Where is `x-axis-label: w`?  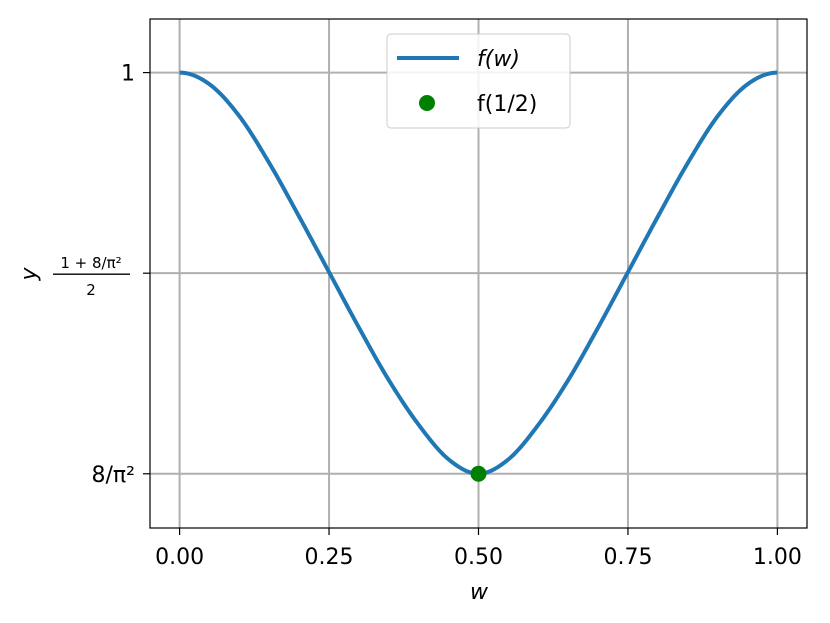 x-axis-label: w is located at coordinates (479, 592).